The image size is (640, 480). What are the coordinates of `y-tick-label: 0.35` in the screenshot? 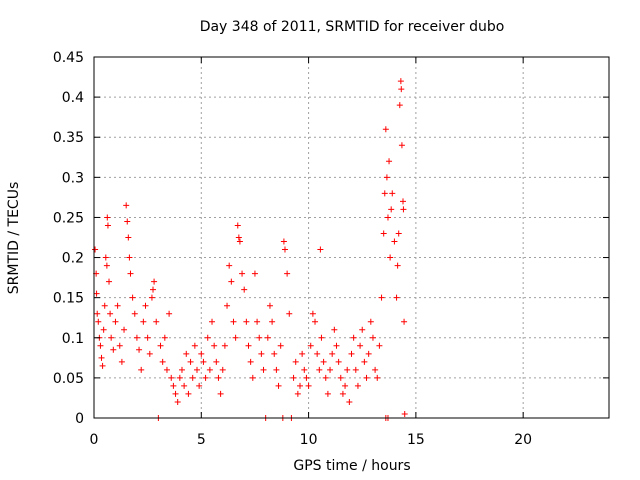 It's located at (68, 138).